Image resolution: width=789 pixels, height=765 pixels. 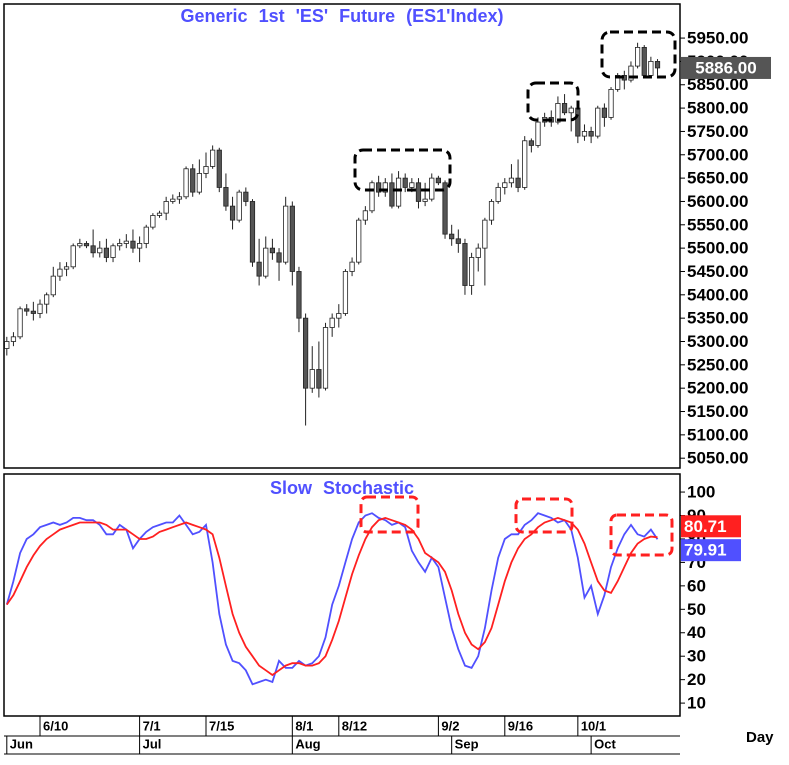 What do you see at coordinates (705, 550) in the screenshot?
I see `last-value-label: 79.91` at bounding box center [705, 550].